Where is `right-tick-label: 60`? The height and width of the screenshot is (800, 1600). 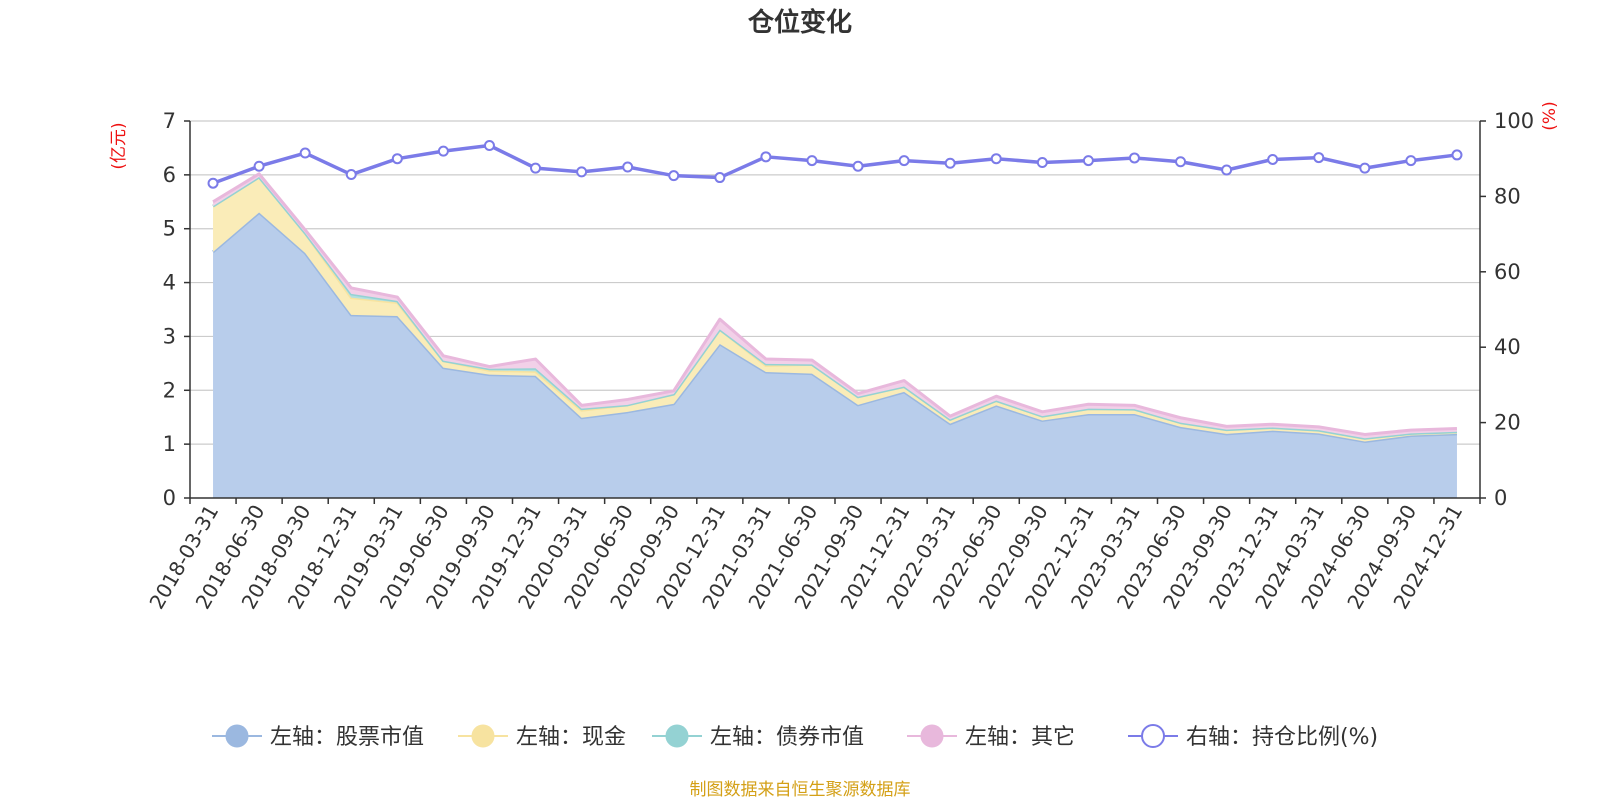 right-tick-label: 60 is located at coordinates (1507, 272).